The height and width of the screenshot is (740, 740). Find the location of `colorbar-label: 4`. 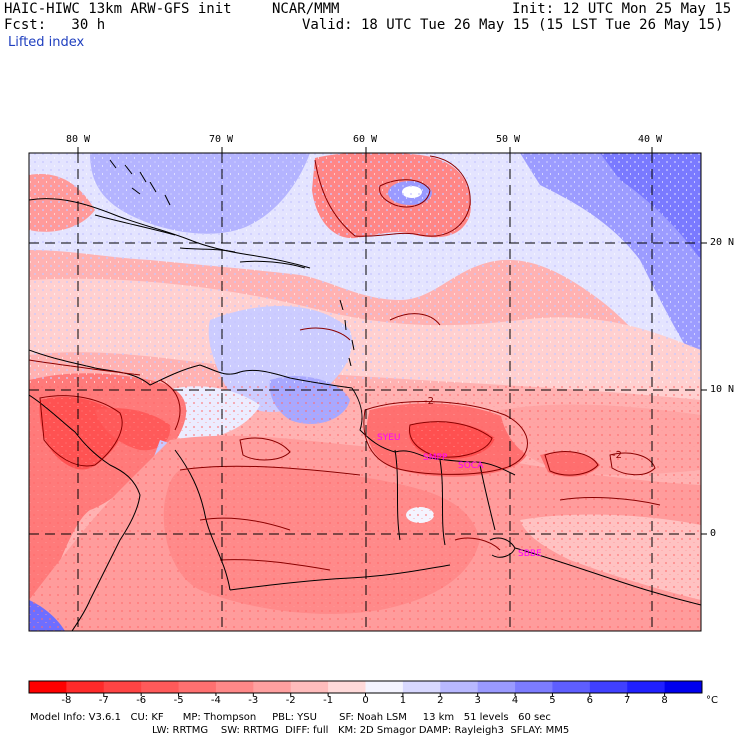

colorbar-label: 4 is located at coordinates (515, 700).